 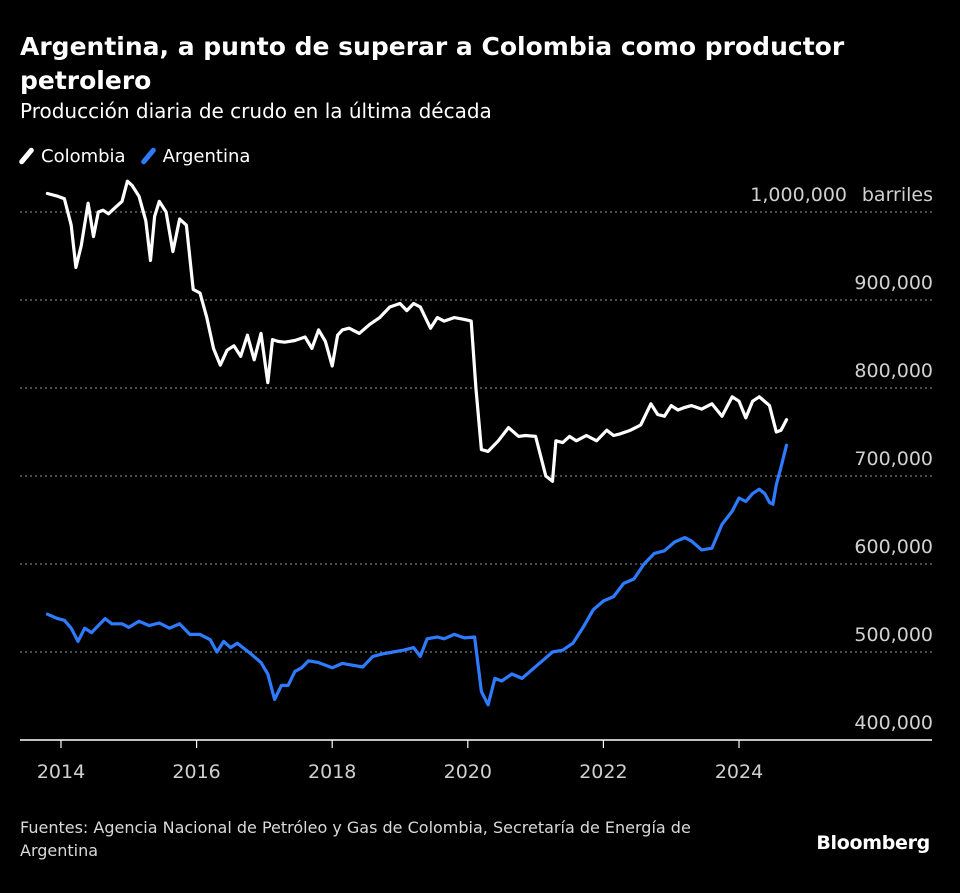 What do you see at coordinates (26, 156) in the screenshot?
I see `legend-swatch-colombia` at bounding box center [26, 156].